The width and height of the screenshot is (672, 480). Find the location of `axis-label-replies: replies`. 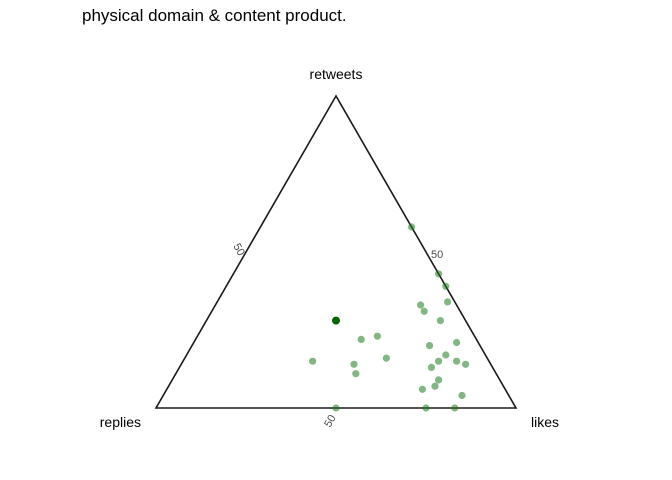

axis-label-replies: replies is located at coordinates (120, 422).